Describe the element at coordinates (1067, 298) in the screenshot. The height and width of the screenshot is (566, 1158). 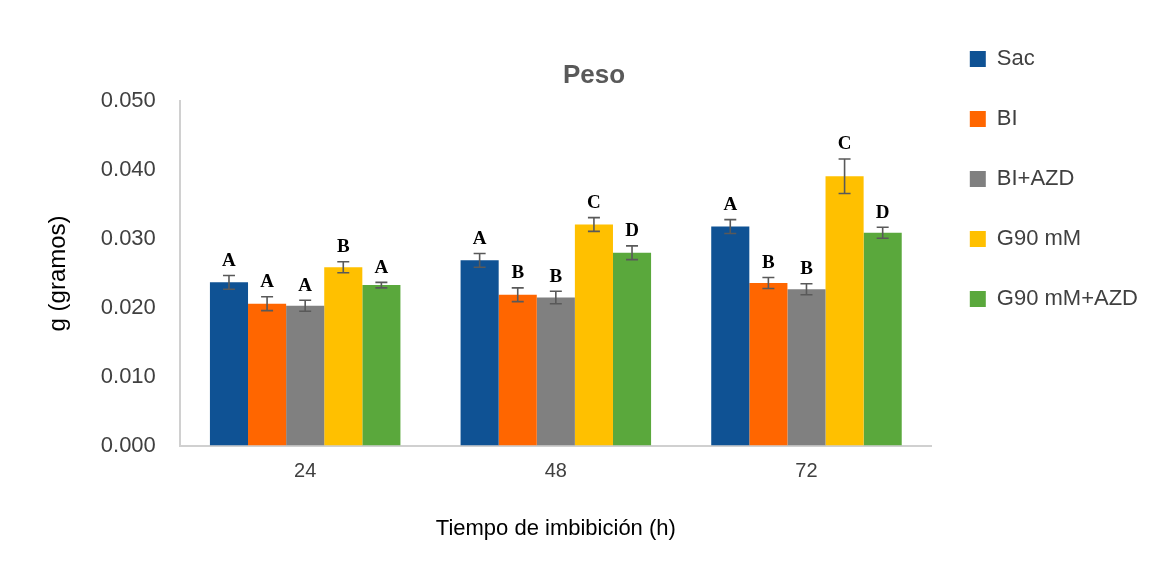
I see `legend-label: G90 mM+AZD` at that location.